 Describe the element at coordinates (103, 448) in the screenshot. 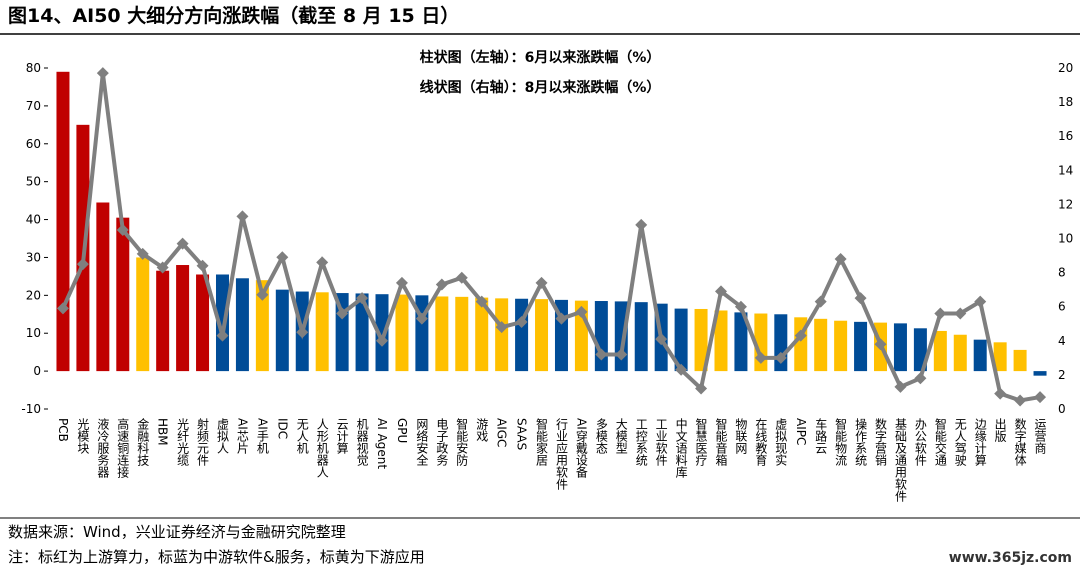

I see `x-tick-label: 液冷服务器` at that location.